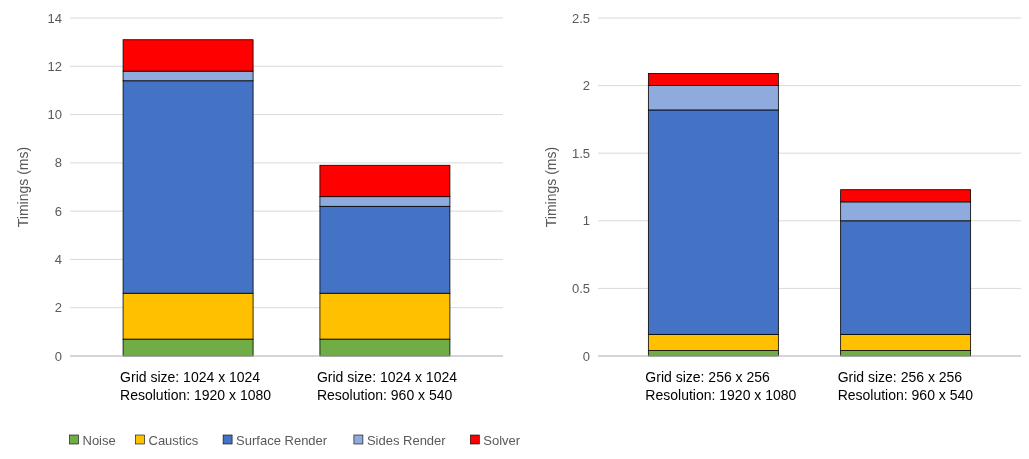 This screenshot has width=1029, height=459. What do you see at coordinates (580, 18) in the screenshot?
I see `y-tick-label: 2.5` at bounding box center [580, 18].